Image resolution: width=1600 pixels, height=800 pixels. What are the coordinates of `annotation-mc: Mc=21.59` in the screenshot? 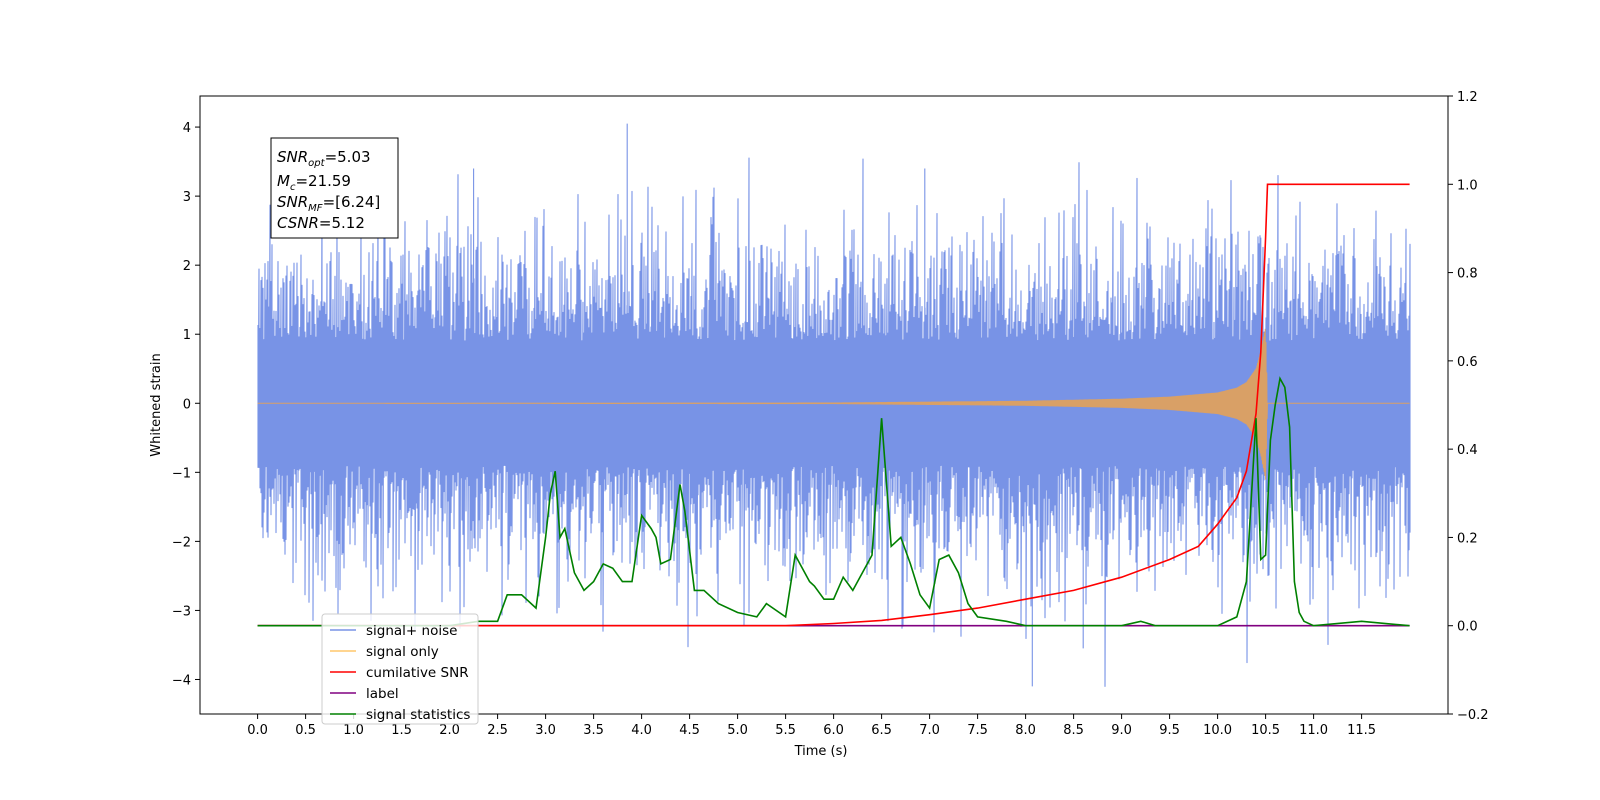 It's located at (314, 182).